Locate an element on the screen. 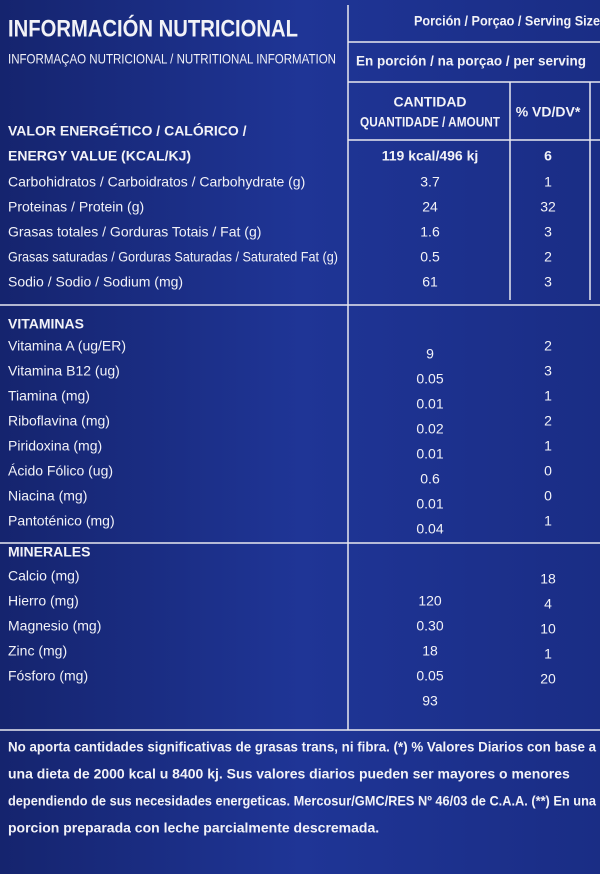  nutrient-label: Proteinas / Protein (g) is located at coordinates (76, 207).